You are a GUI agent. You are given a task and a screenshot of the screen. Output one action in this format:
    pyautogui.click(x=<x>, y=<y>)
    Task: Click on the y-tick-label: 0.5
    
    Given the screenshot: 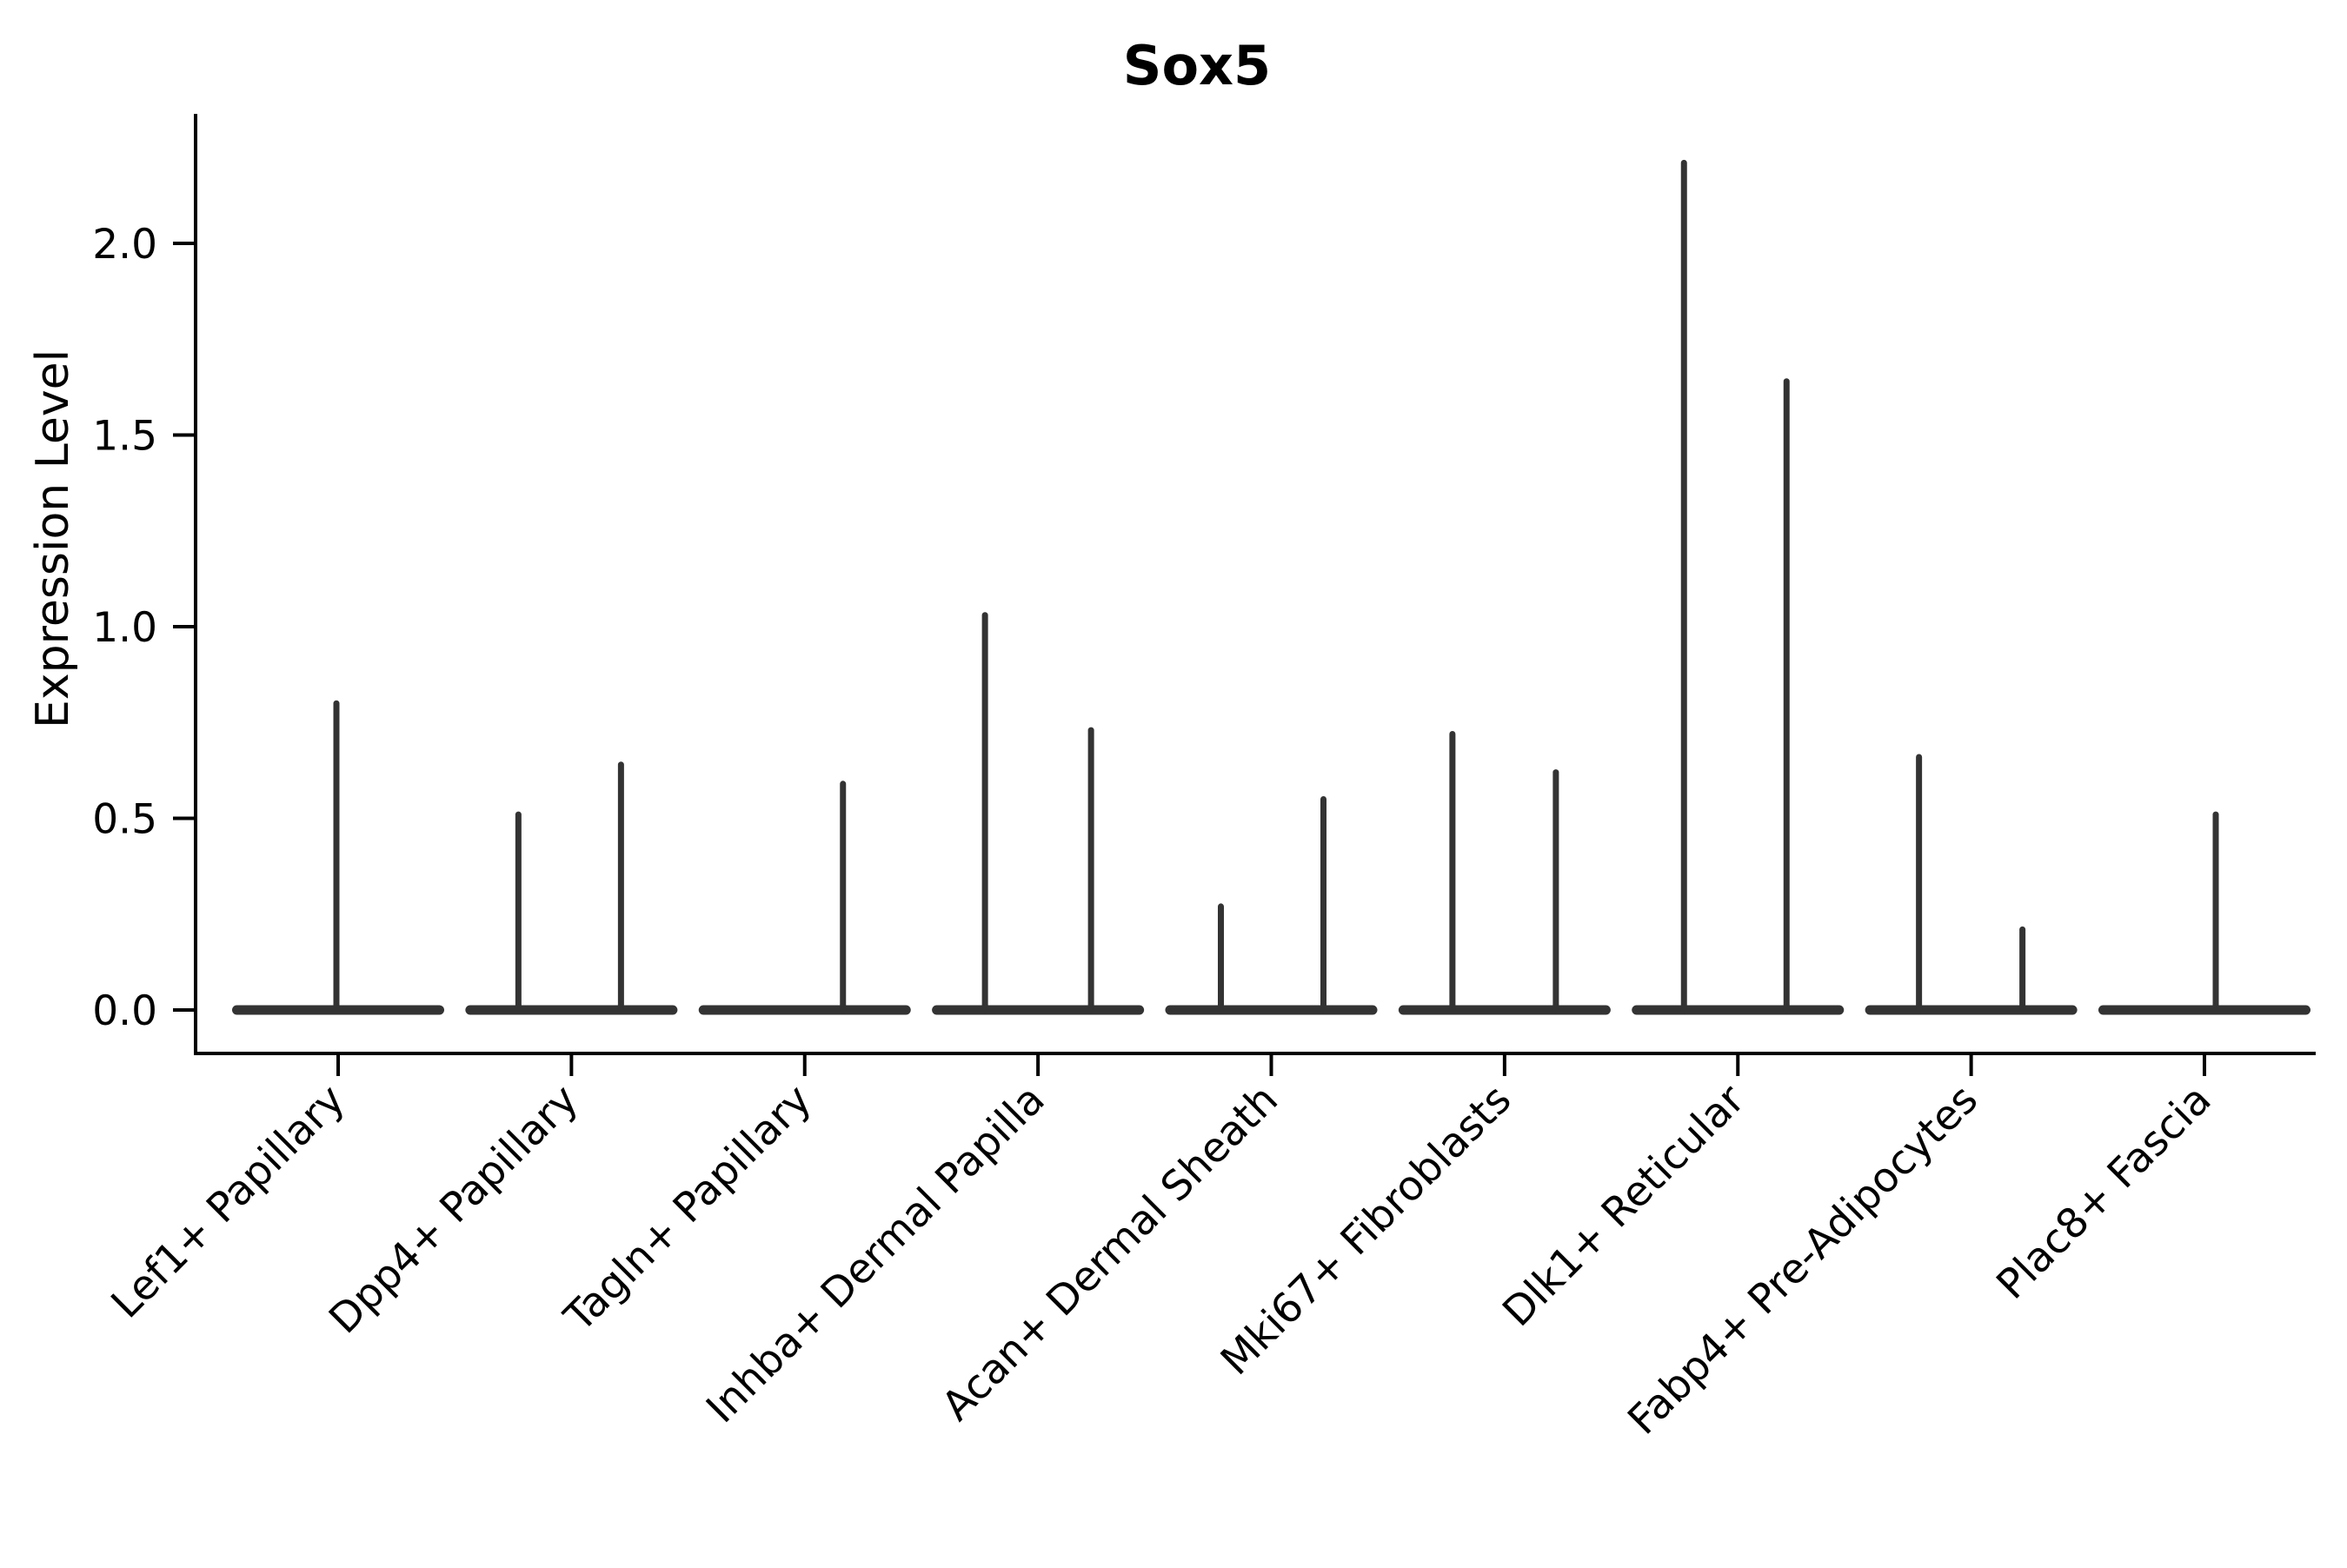 What is the action you would take?
    pyautogui.click(x=125, y=820)
    